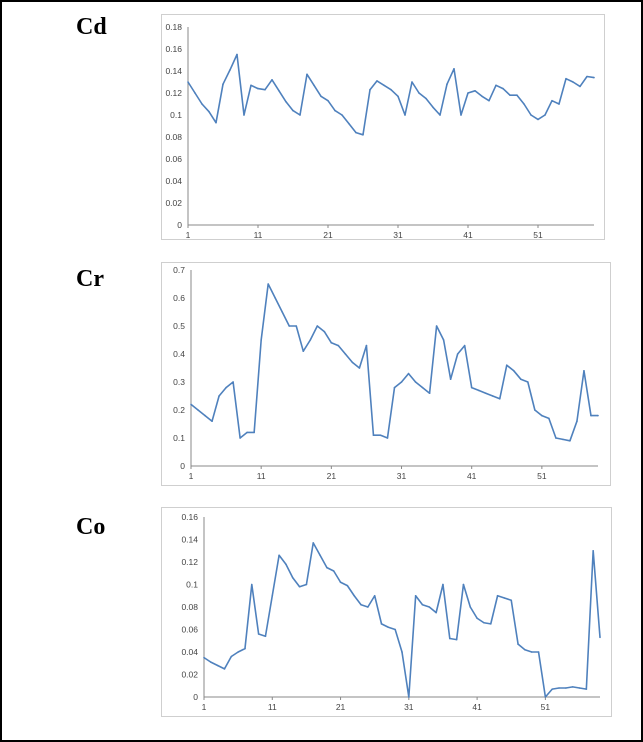 This screenshot has width=643, height=742. What do you see at coordinates (192, 585) in the screenshot?
I see `chart-co-y-tick-label: 0.1` at bounding box center [192, 585].